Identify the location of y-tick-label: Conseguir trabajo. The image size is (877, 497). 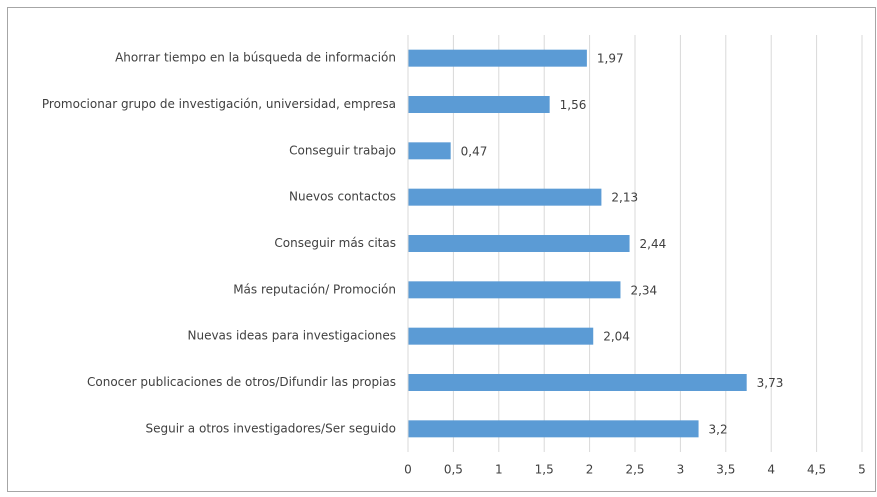
(342, 150).